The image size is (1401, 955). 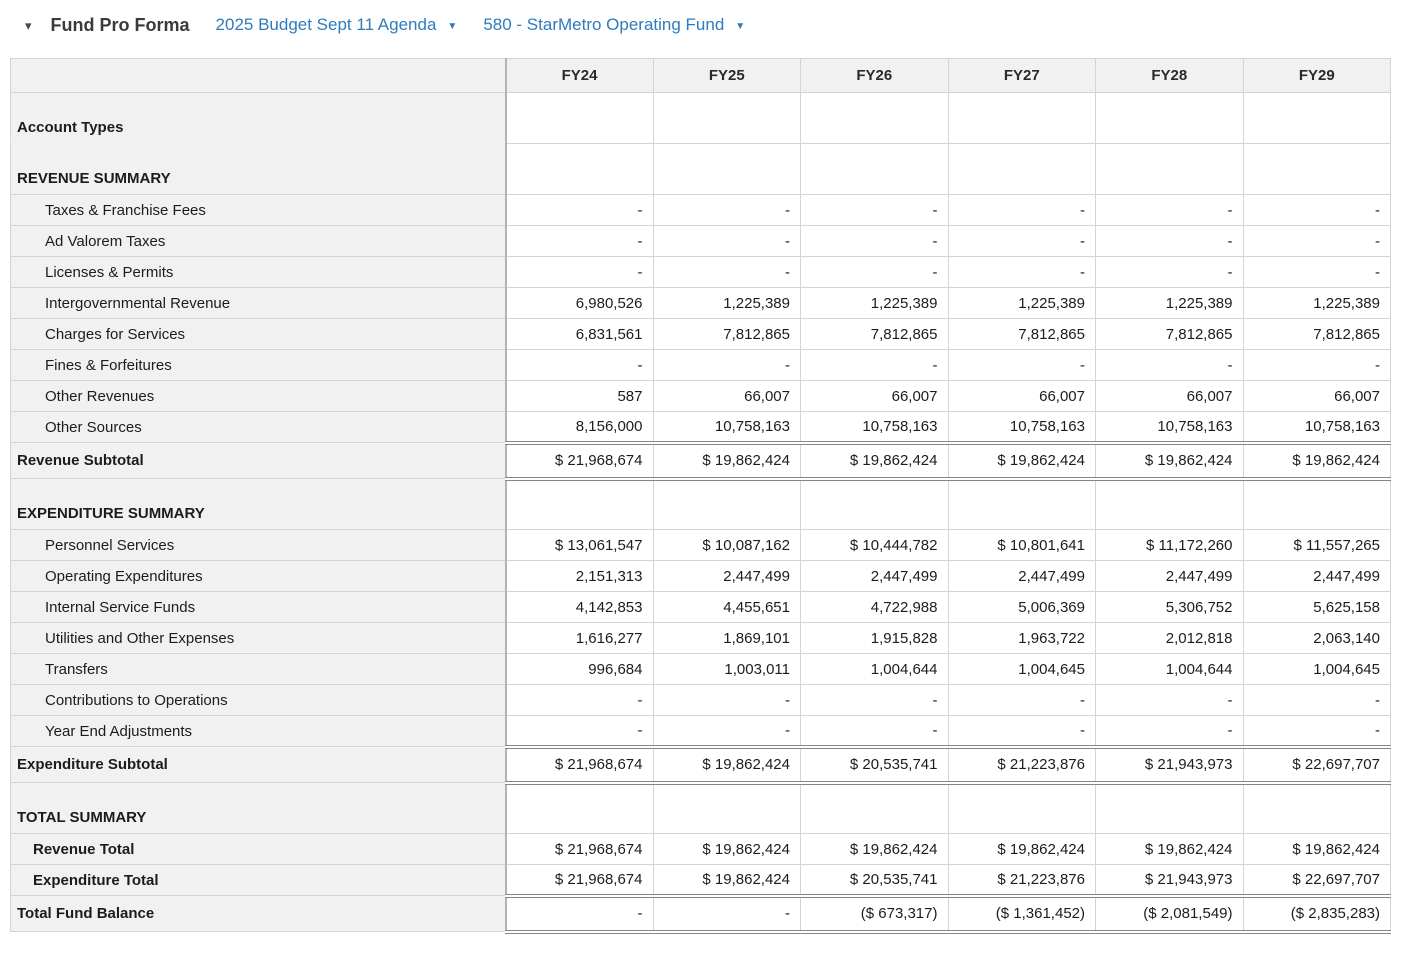 I want to click on table-row: Year End Adjustments - - - - - -, so click(x=700, y=731).